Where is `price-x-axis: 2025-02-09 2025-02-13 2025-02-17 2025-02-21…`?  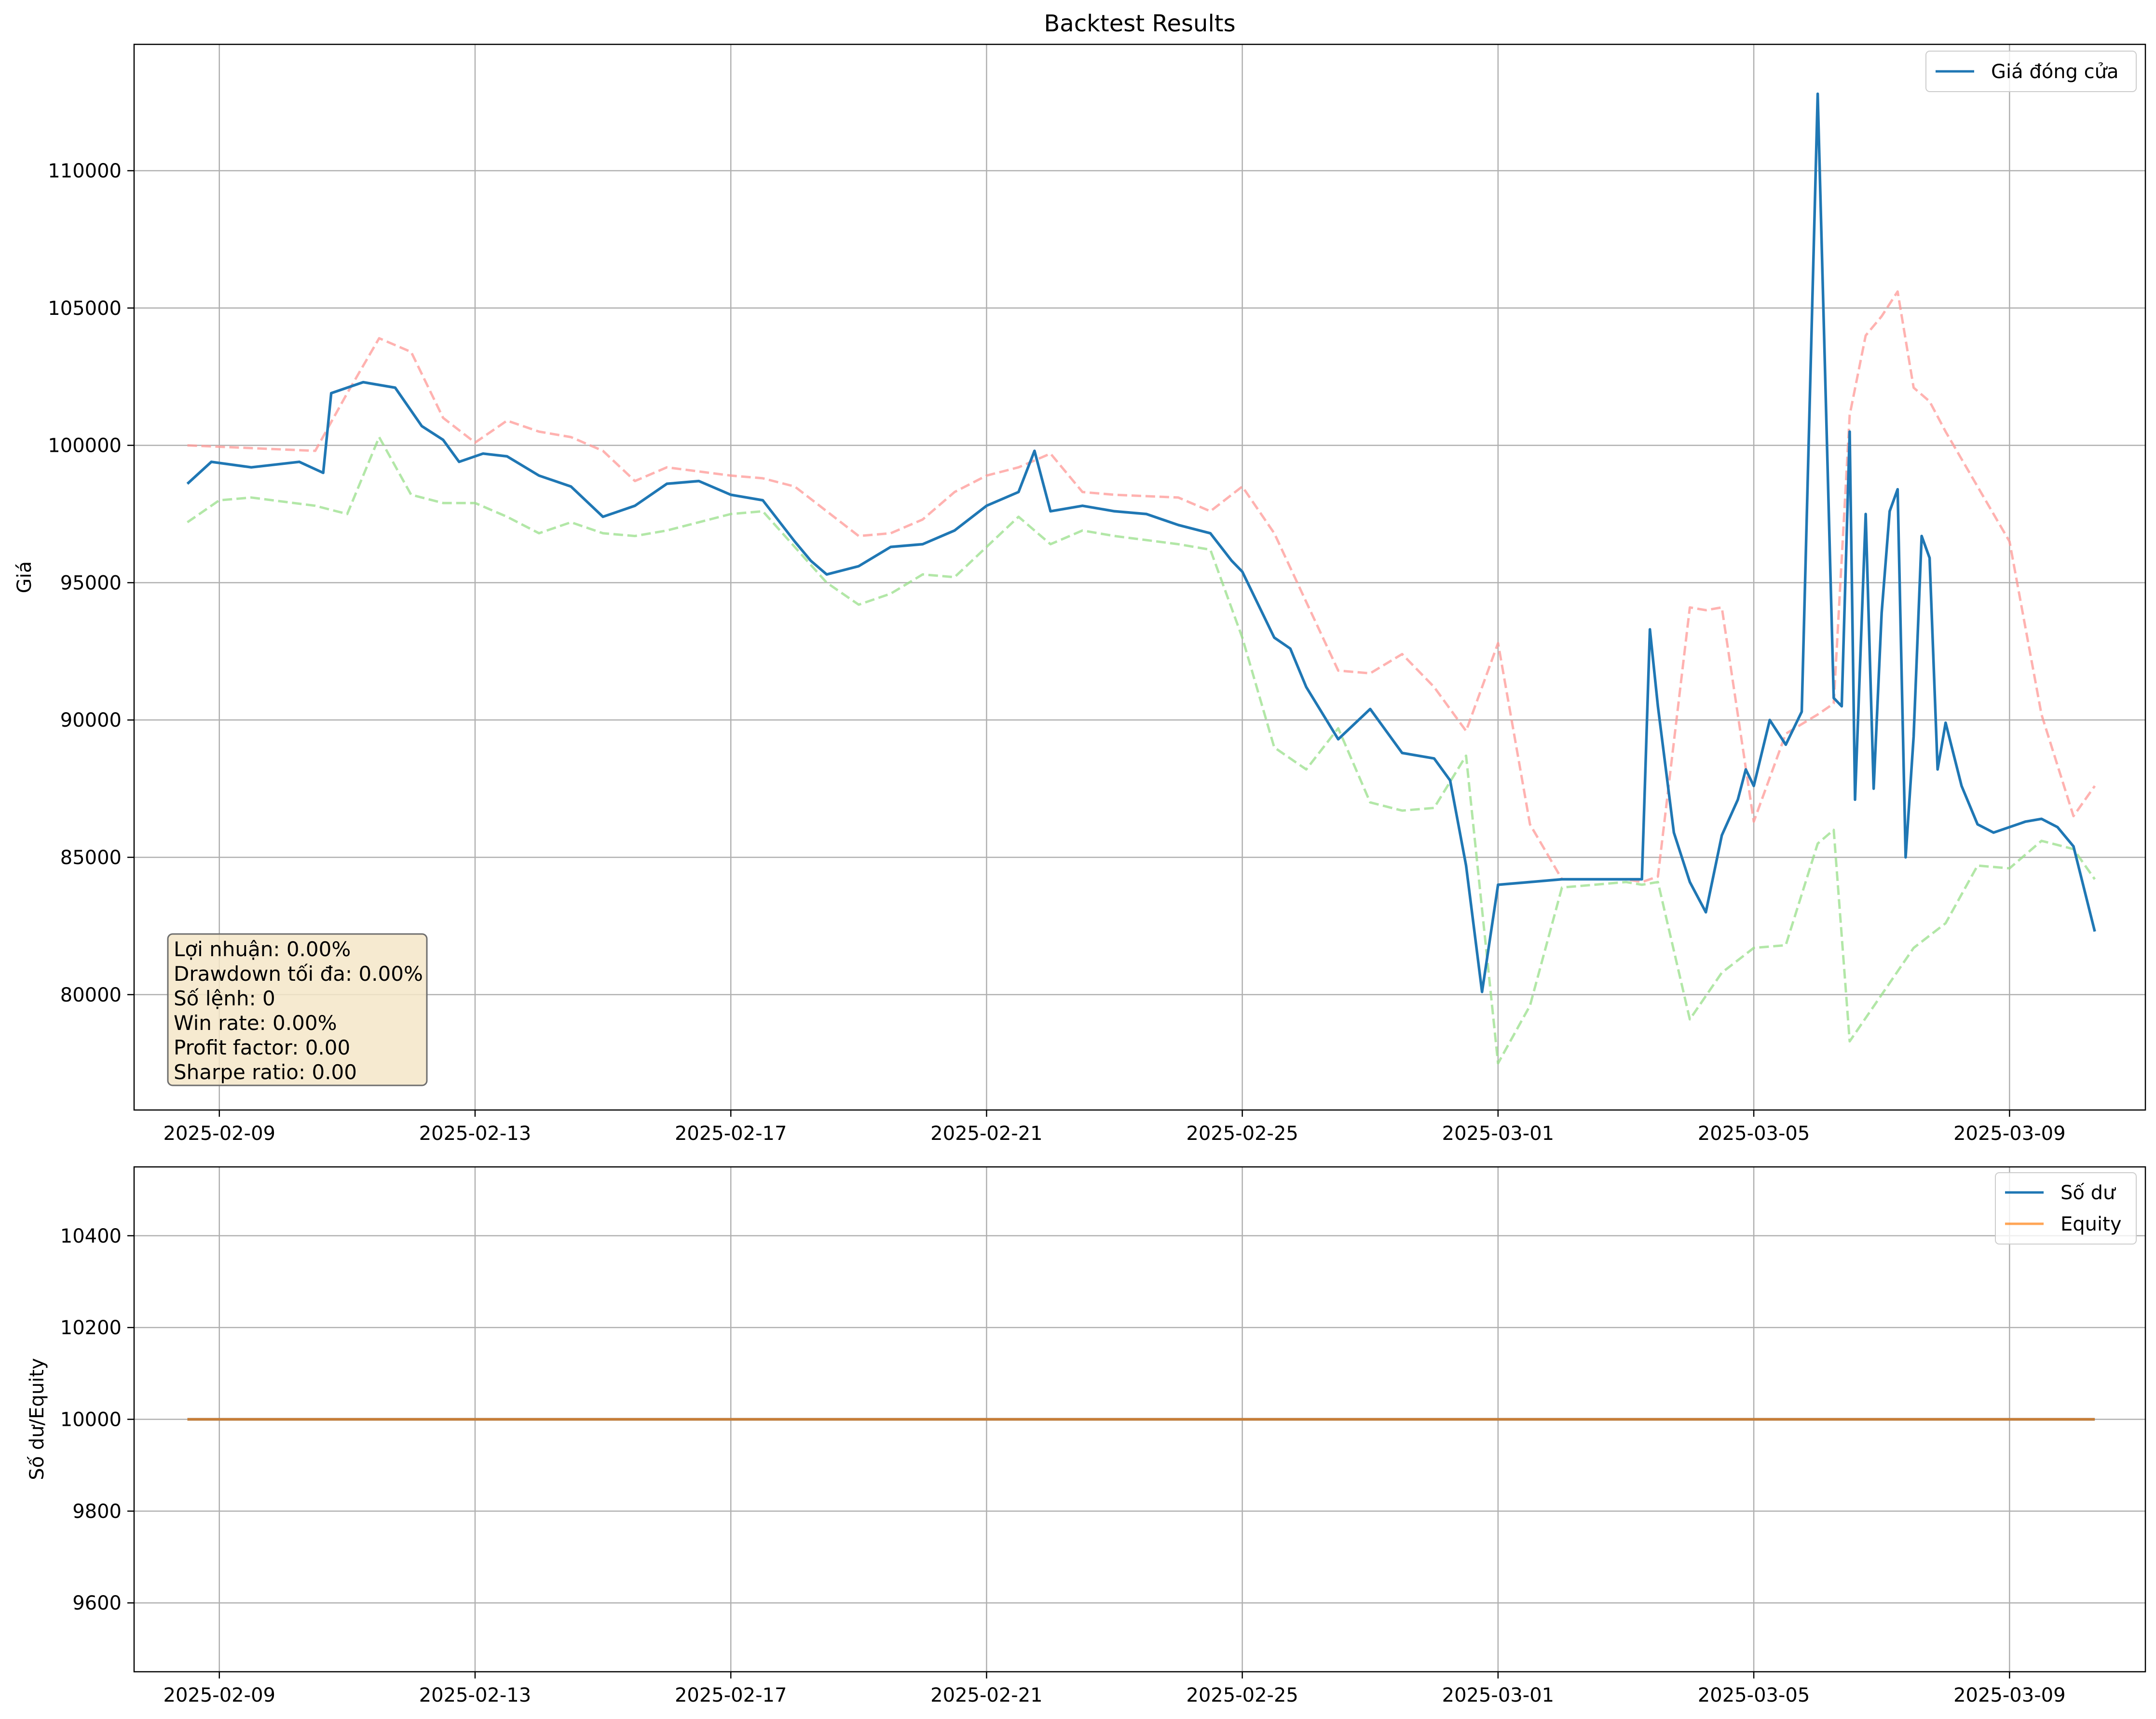
price-x-axis: 2025-02-09 2025-02-13 2025-02-17 2025-02-21… is located at coordinates (1115, 1127).